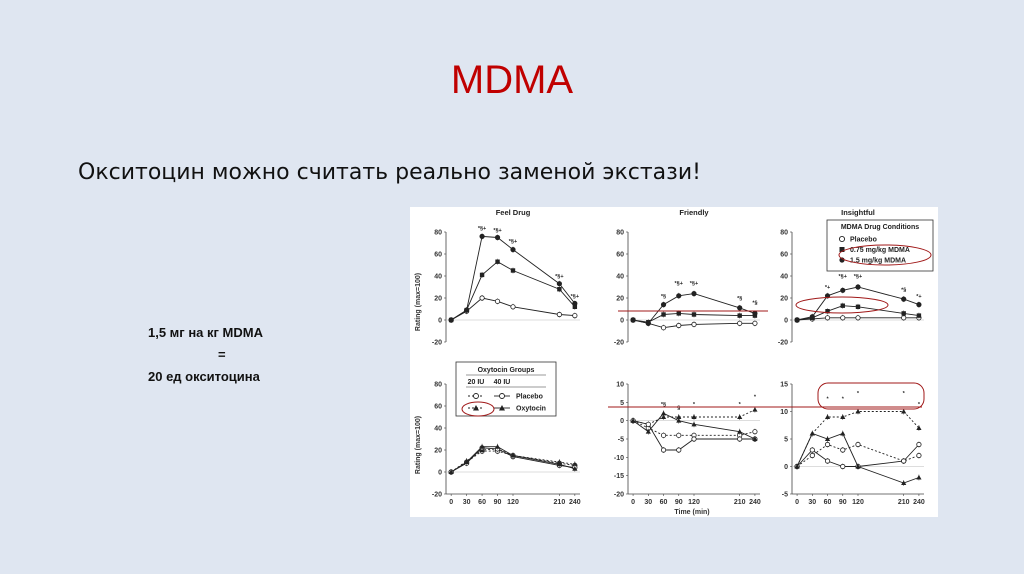  Describe the element at coordinates (784, 412) in the screenshot. I see `y-tick-label: 10` at that location.